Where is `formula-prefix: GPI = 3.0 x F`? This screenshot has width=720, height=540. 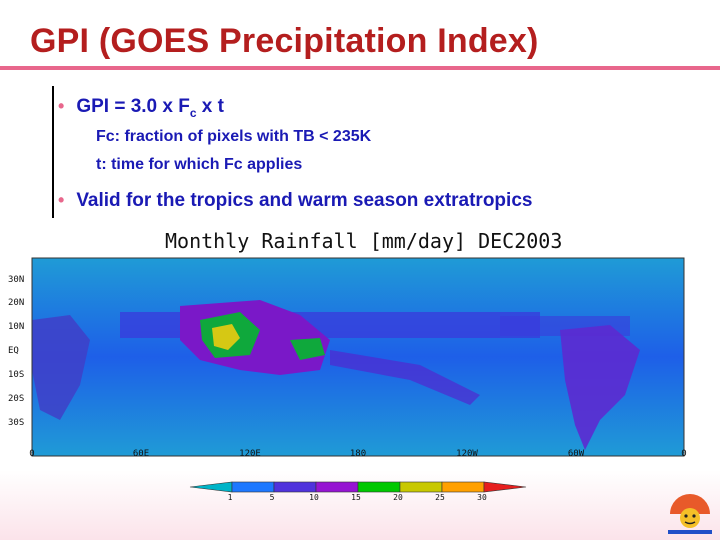 formula-prefix: GPI = 3.0 x F is located at coordinates (133, 106).